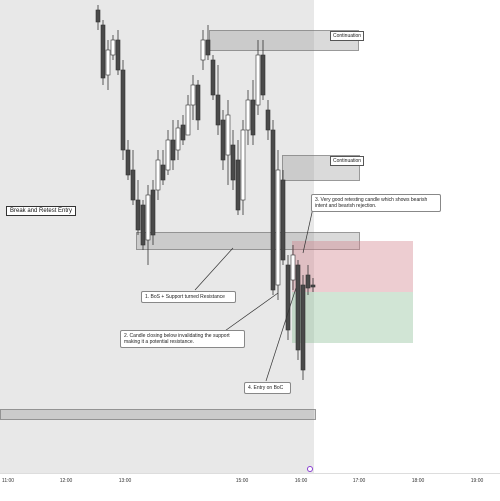  Describe the element at coordinates (8, 481) in the screenshot. I see `time-tick: 11:00` at that location.